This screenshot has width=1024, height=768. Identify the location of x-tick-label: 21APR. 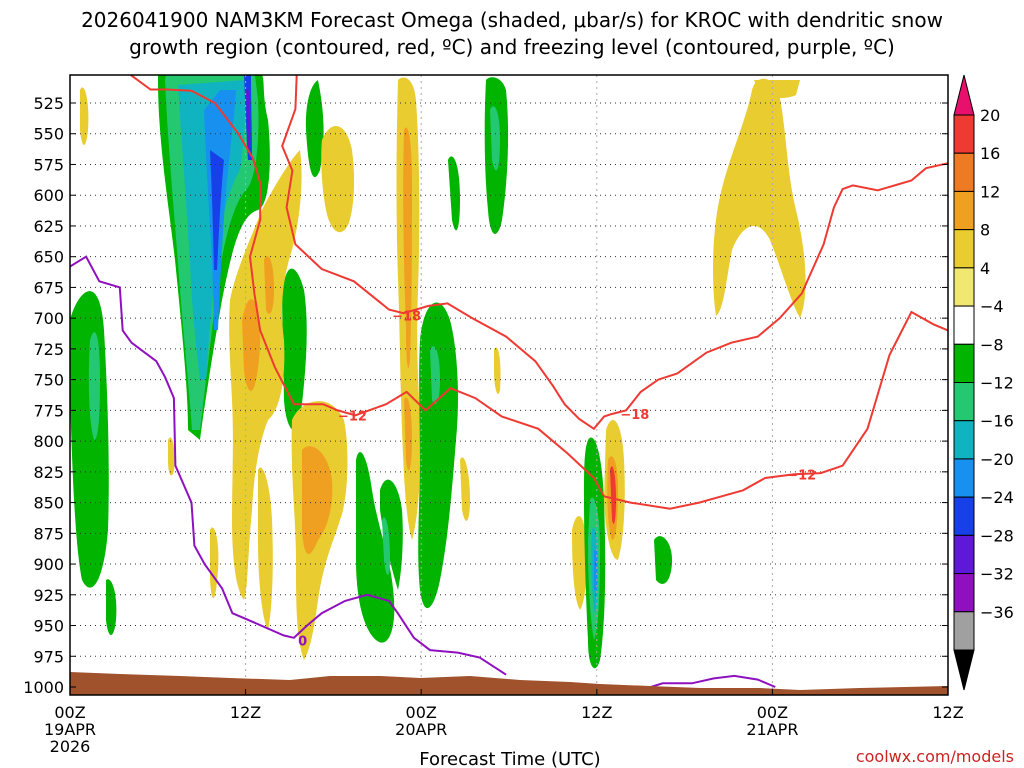
(772, 729).